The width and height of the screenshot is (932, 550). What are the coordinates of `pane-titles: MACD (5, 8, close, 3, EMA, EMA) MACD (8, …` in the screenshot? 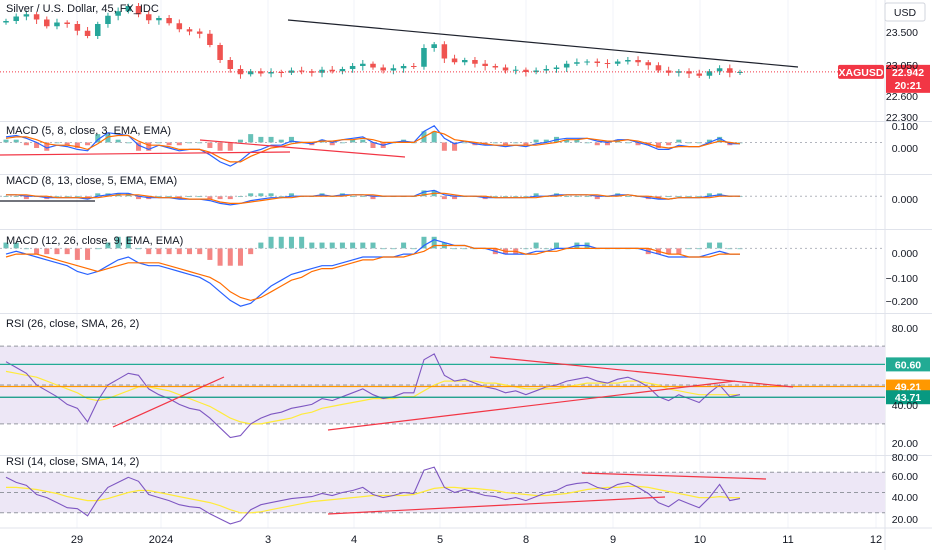 It's located at (94, 296).